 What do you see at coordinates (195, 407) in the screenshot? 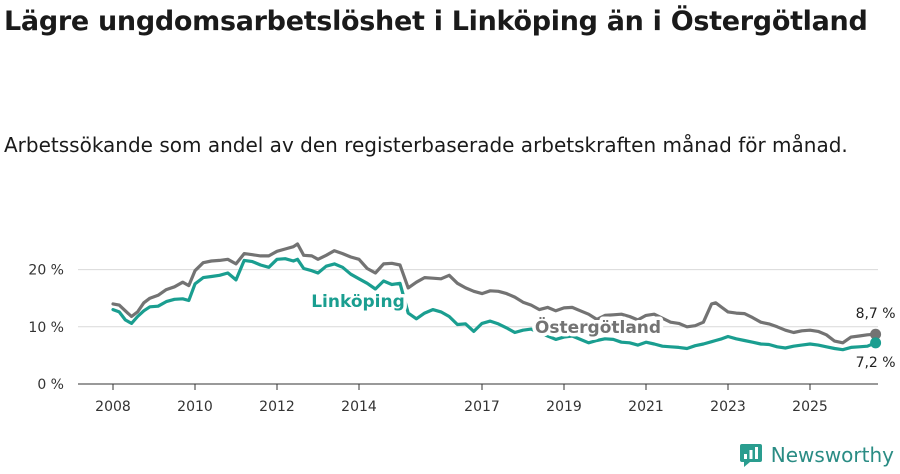
I see `x-tick-label: 2010` at bounding box center [195, 407].